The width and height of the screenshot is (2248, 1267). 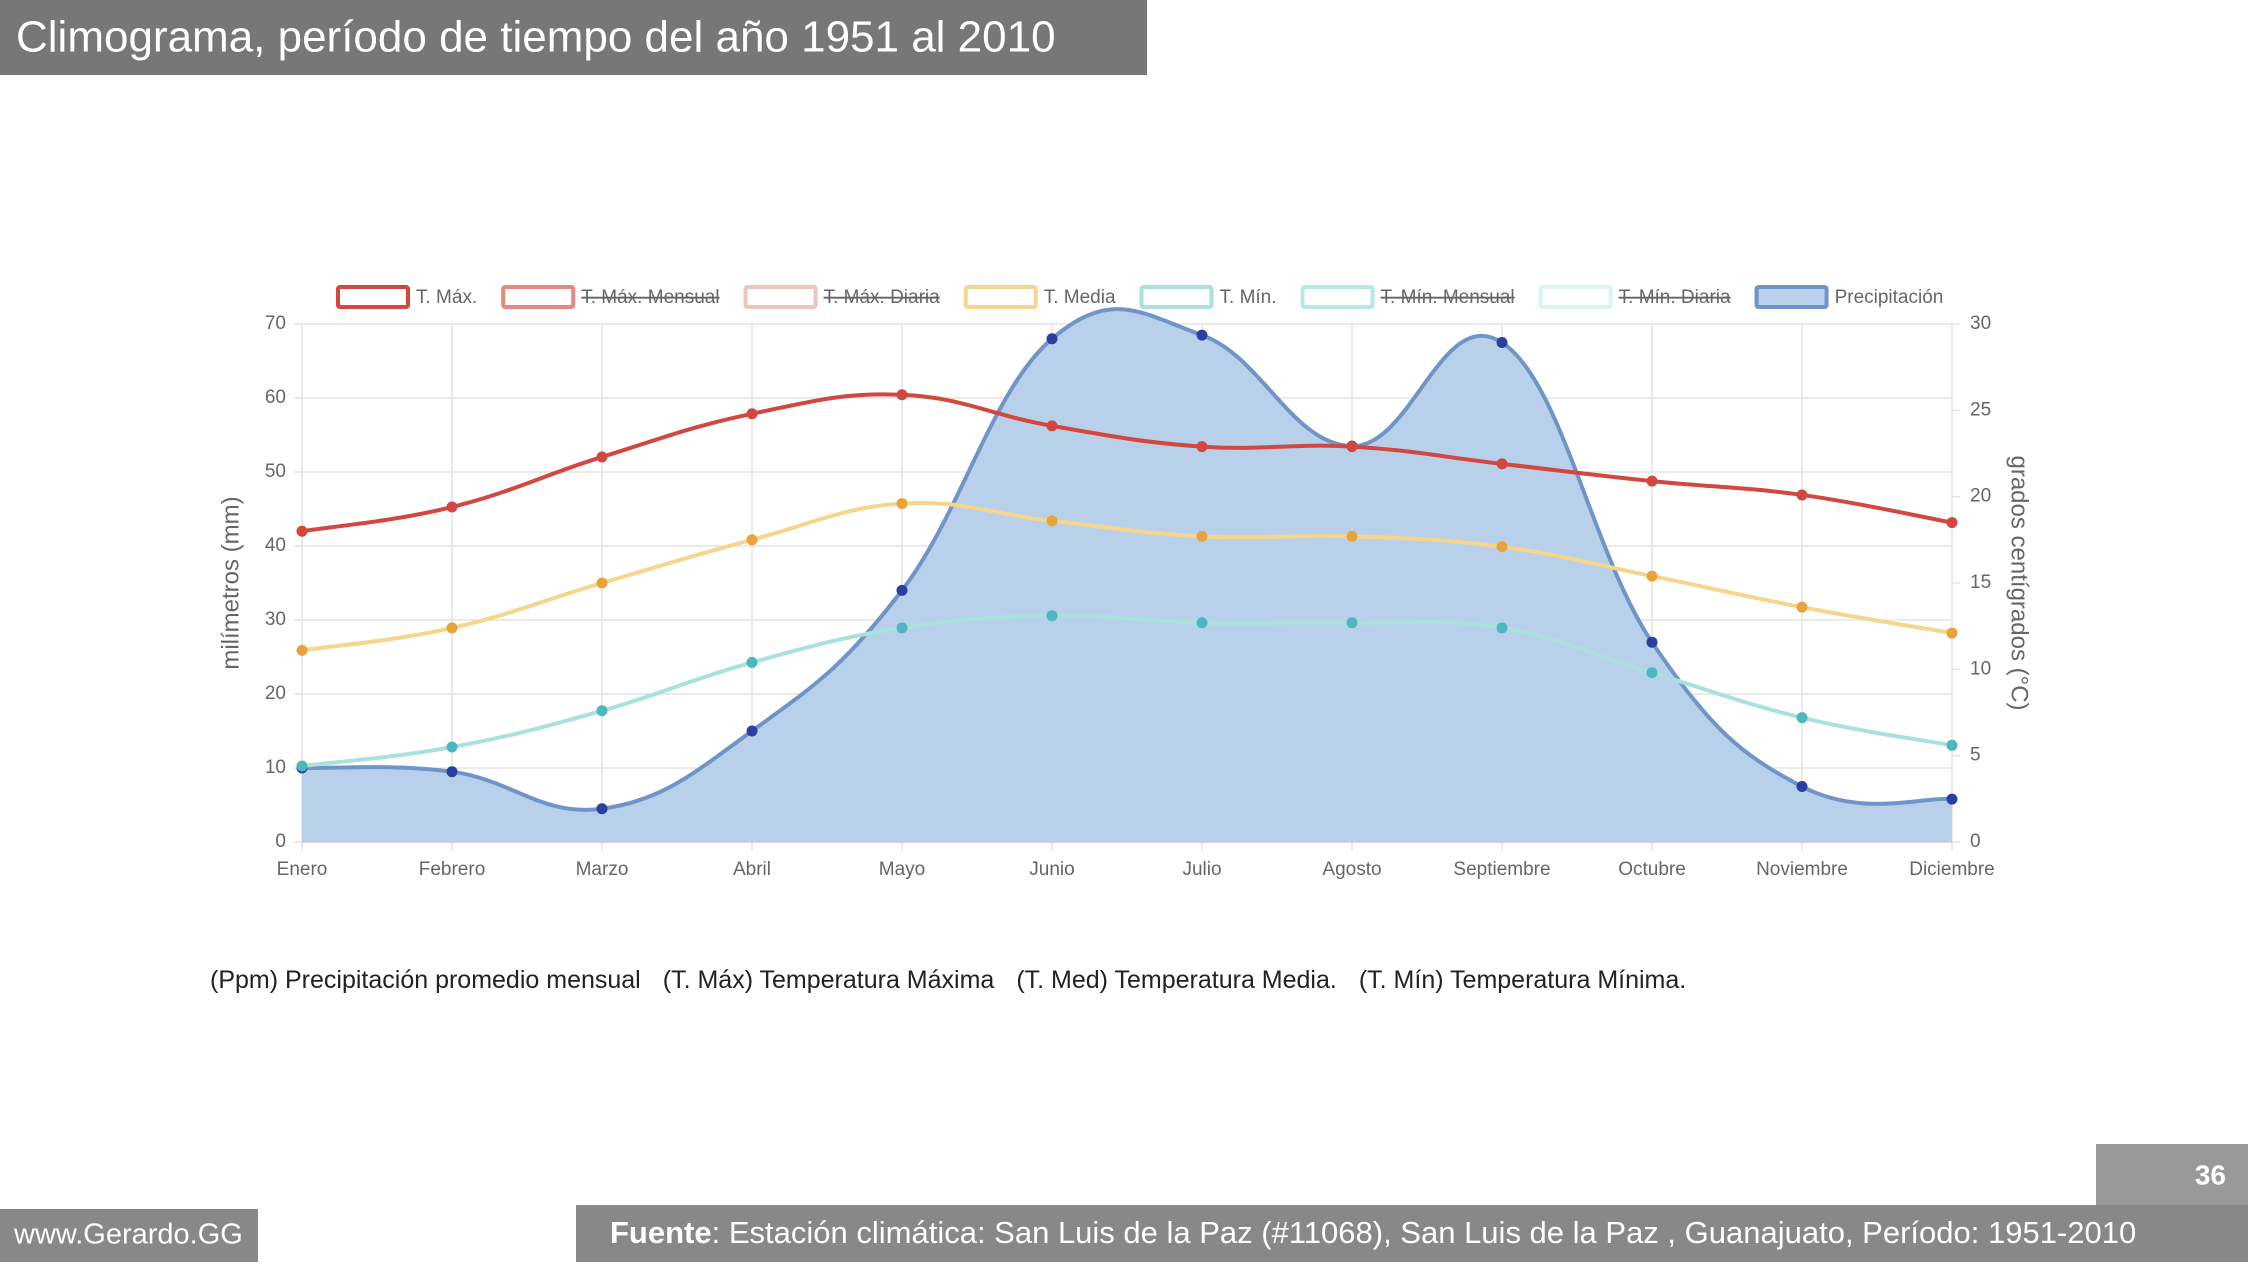 I want to click on x-tick-label: Octubre, so click(x=1652, y=869).